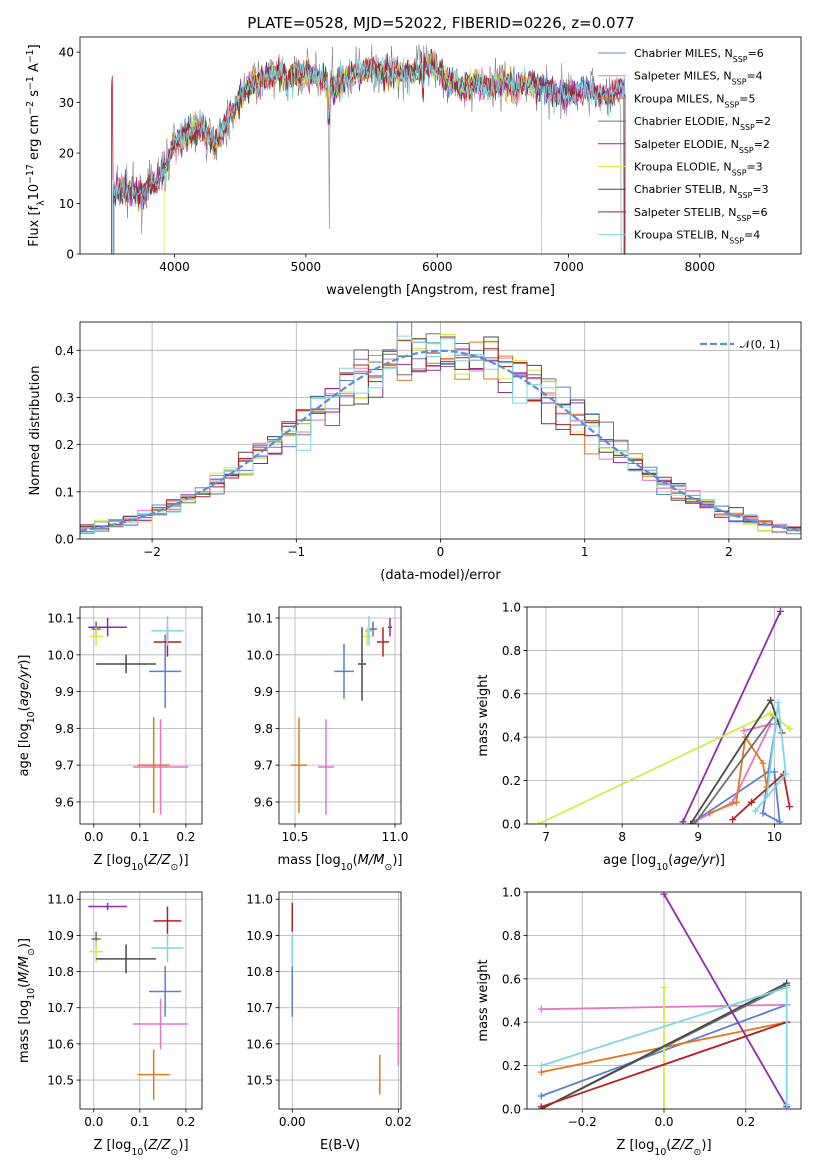 The width and height of the screenshot is (819, 1170). Describe the element at coordinates (66, 204) in the screenshot. I see `y-tick-label: 10` at that location.